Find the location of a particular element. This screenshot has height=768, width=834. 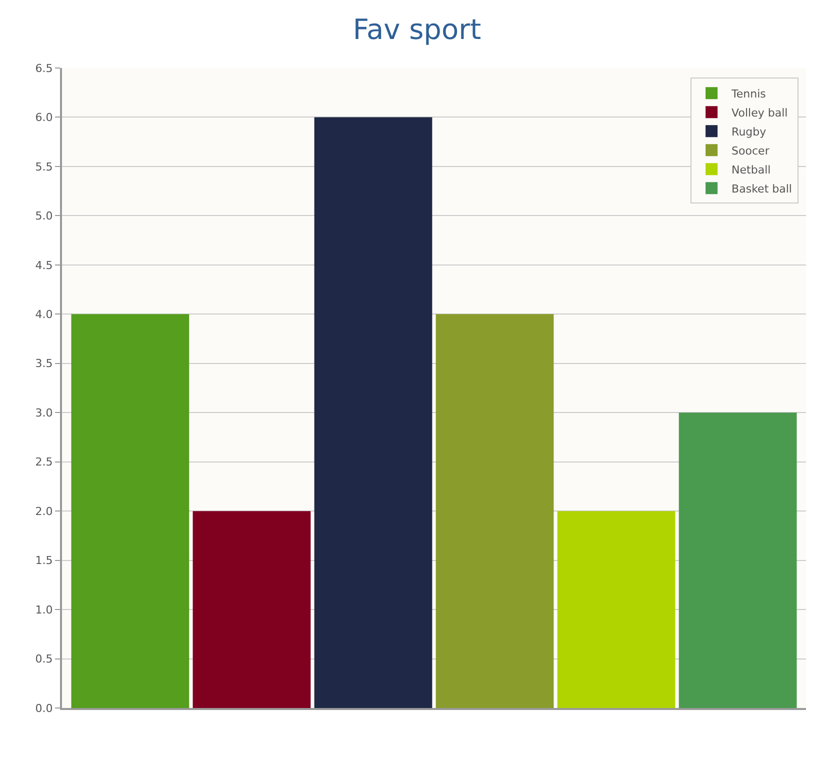

legend-label: Soocer is located at coordinates (751, 151).